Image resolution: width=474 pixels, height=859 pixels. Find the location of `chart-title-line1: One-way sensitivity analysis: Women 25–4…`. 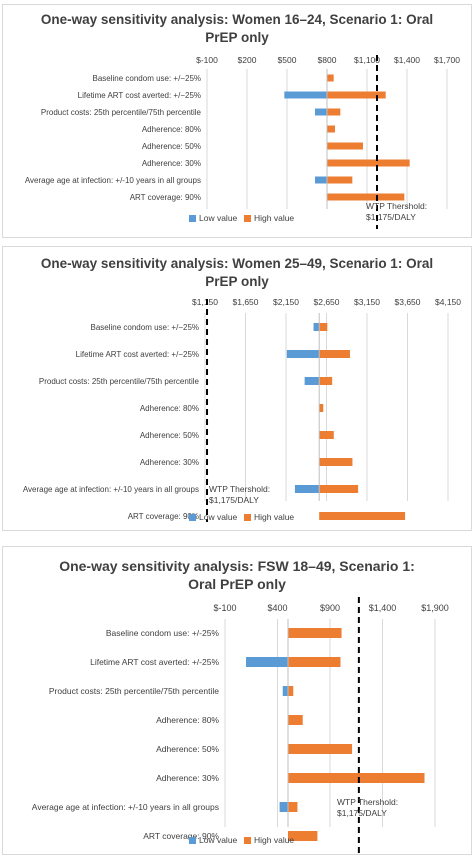

chart-title-line1: One-way sensitivity analysis: Women 25–4… is located at coordinates (237, 263).